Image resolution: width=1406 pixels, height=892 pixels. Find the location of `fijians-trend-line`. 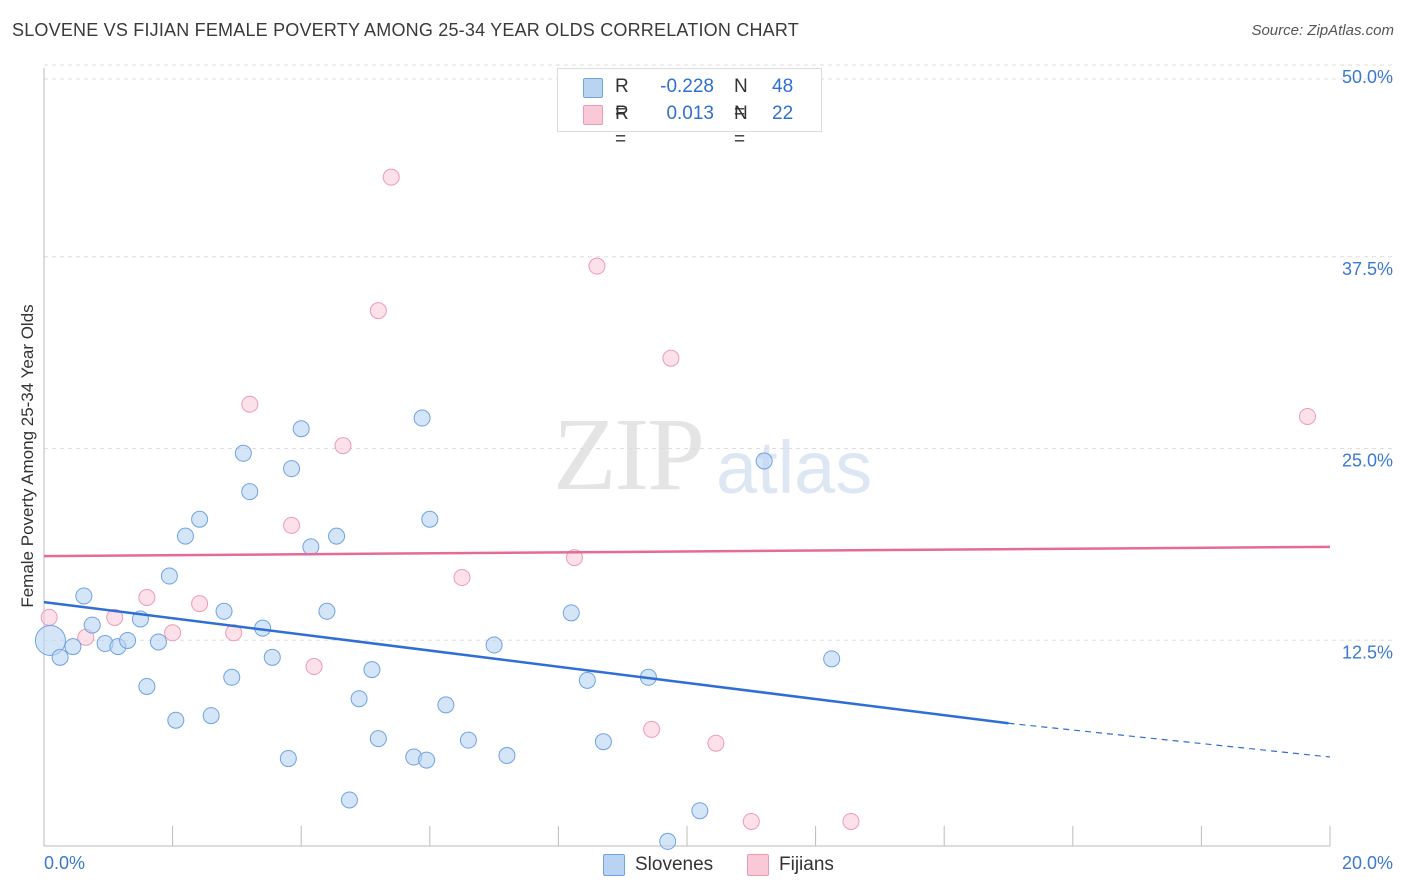

fijians-trend-line is located at coordinates (687, 551).